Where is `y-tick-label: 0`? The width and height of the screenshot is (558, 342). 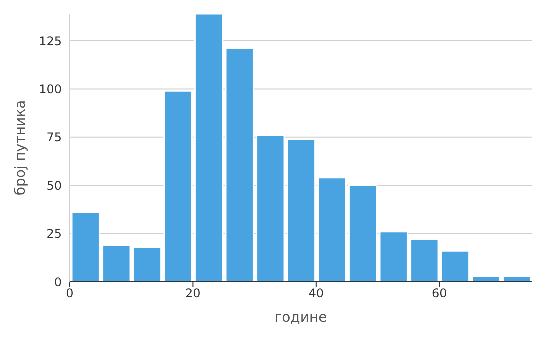
y-tick-label: 0 is located at coordinates (58, 282).